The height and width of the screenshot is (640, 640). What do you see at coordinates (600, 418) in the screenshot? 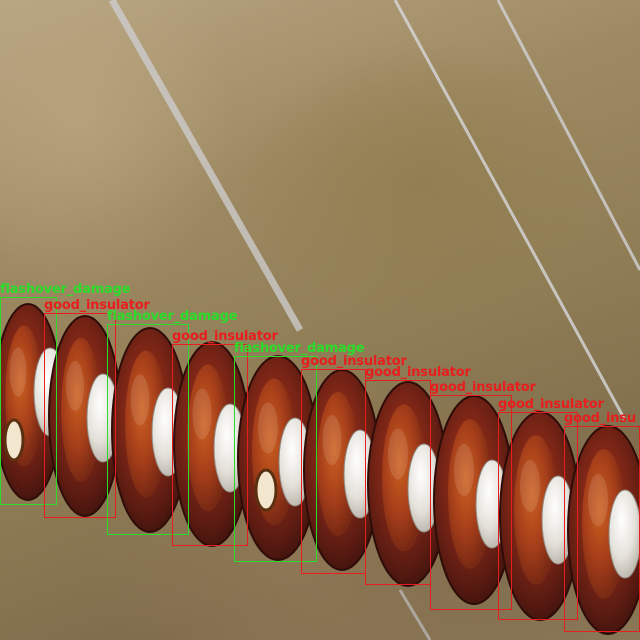
I see `detection-label: good_insu` at bounding box center [600, 418].